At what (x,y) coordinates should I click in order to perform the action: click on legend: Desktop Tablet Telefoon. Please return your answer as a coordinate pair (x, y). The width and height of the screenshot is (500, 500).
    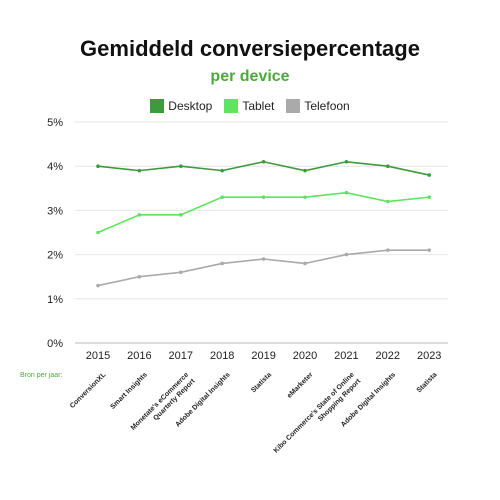
    Looking at the image, I should click on (250, 106).